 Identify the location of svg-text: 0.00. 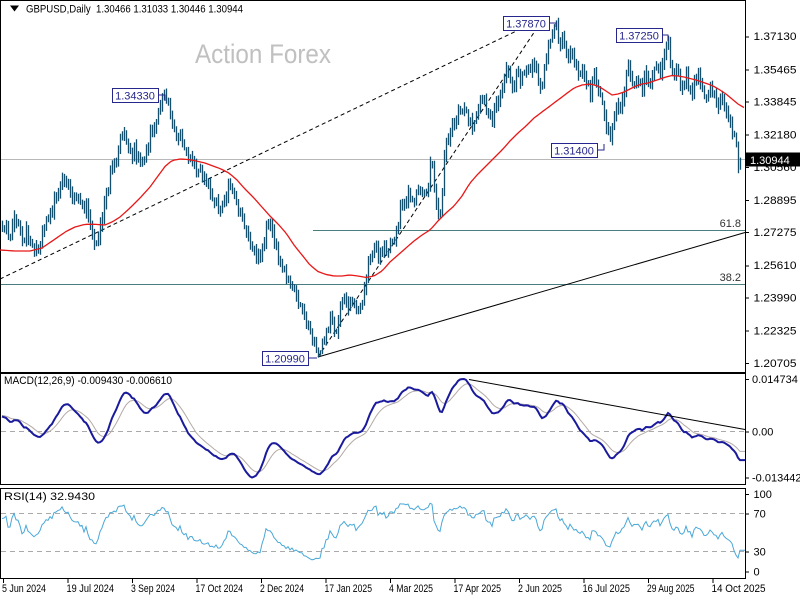
(762, 433).